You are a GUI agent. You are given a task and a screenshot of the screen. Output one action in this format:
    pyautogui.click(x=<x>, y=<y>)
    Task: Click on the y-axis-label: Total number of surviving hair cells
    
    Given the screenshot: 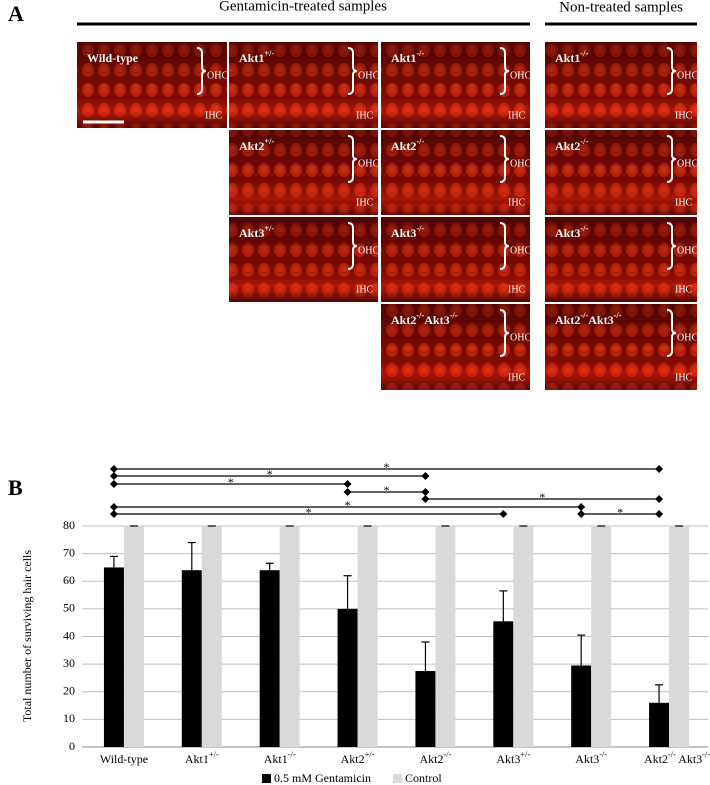 What is the action you would take?
    pyautogui.click(x=27, y=636)
    